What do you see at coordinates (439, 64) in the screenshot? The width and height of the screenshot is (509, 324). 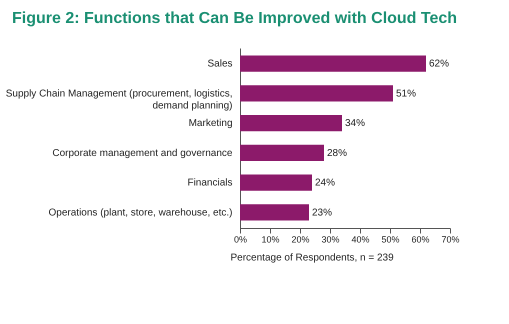 I see `data-label: 62%` at bounding box center [439, 64].